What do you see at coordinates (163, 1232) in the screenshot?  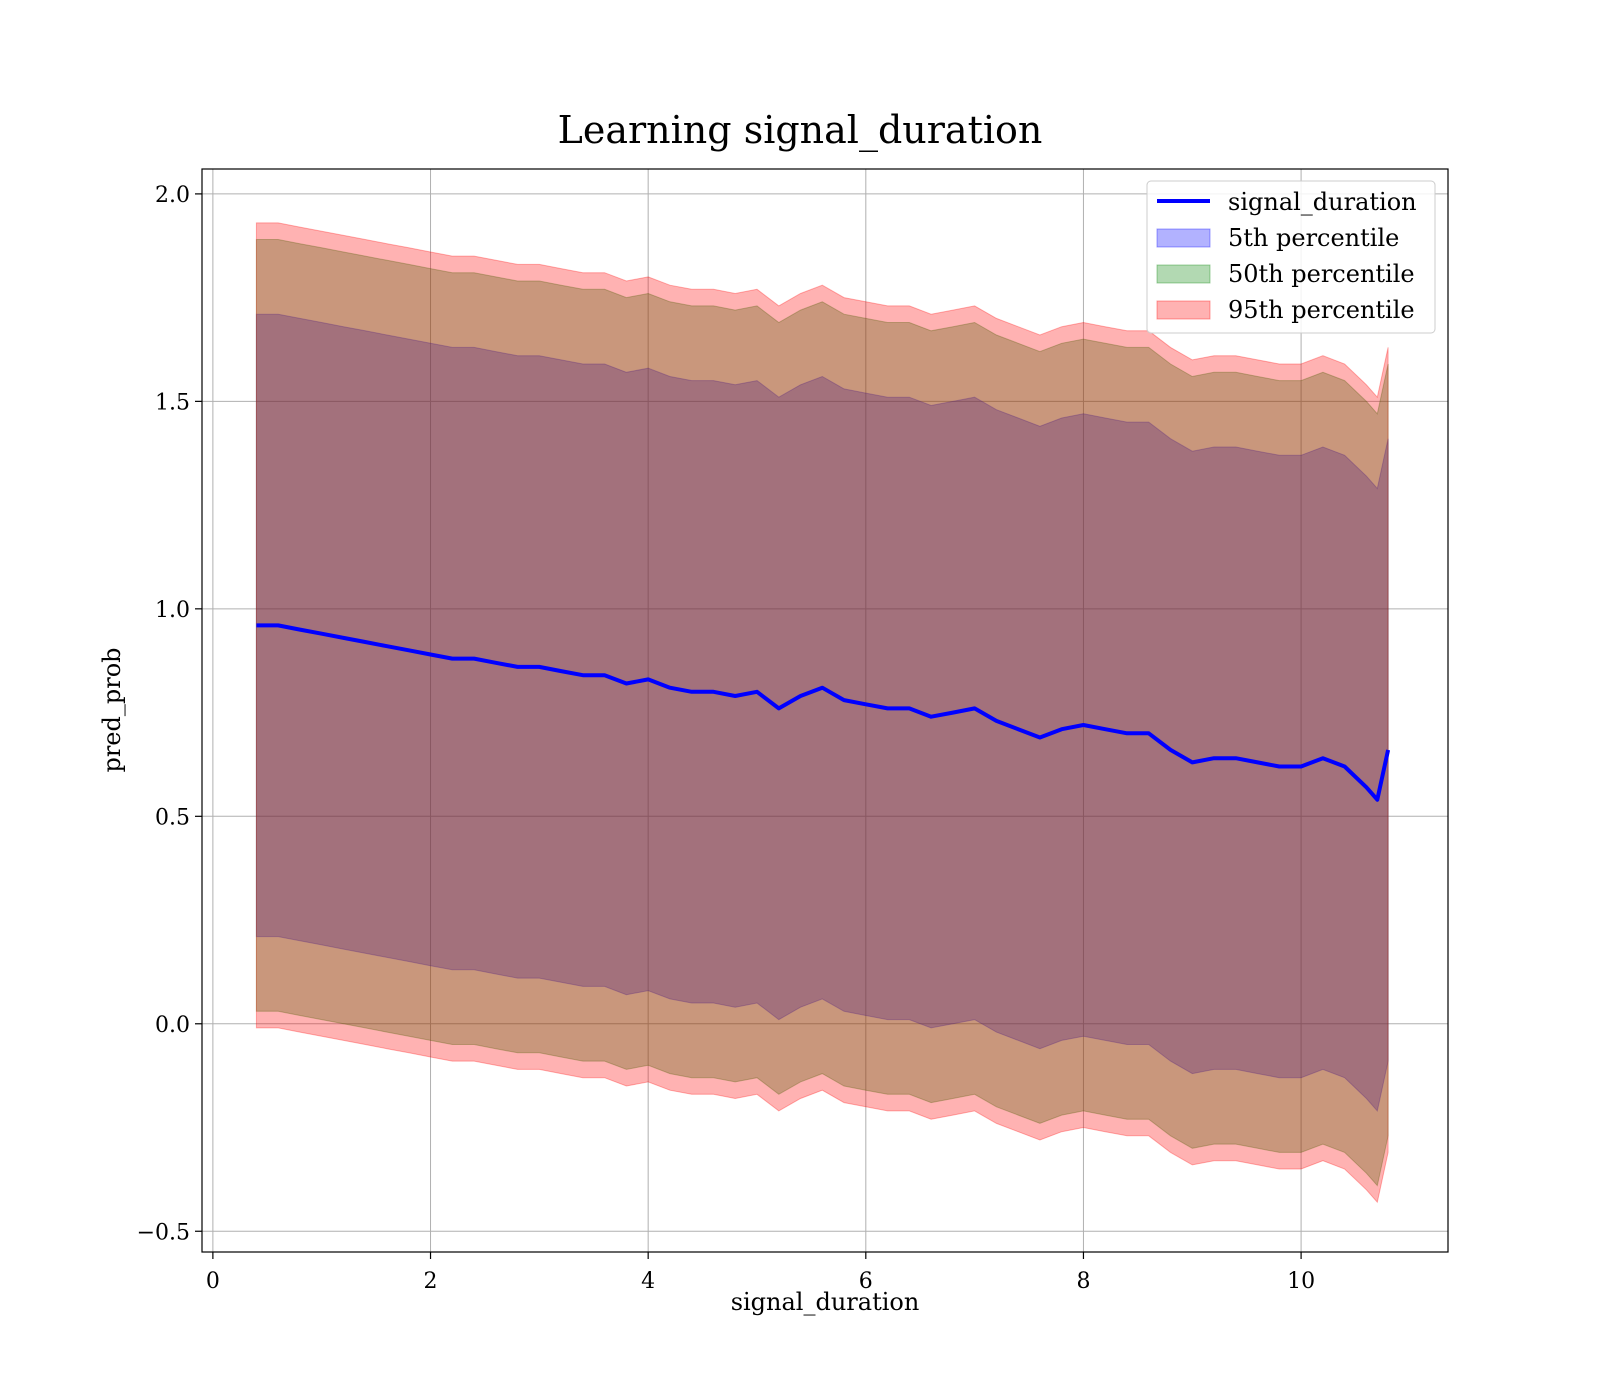 I see `y-tick-label: −0.5` at bounding box center [163, 1232].